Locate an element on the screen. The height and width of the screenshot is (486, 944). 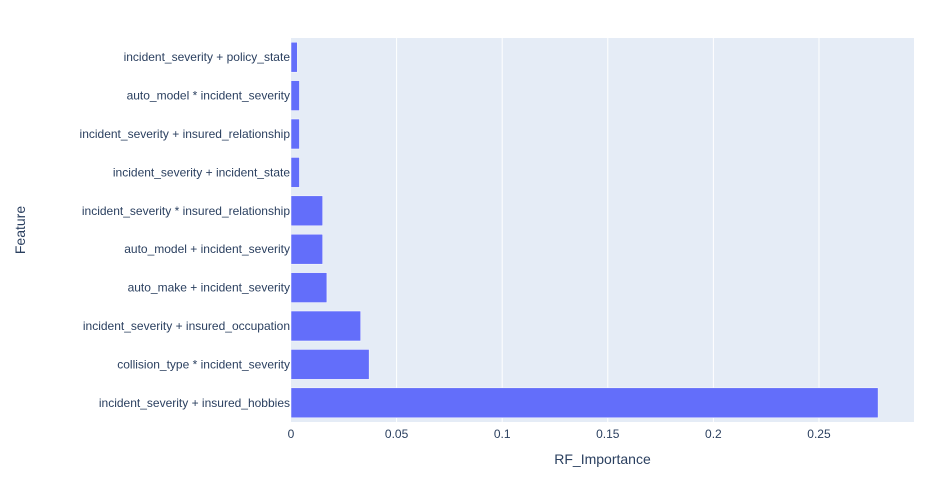
y-tick-label: auto_model + incident_severity is located at coordinates (207, 249).